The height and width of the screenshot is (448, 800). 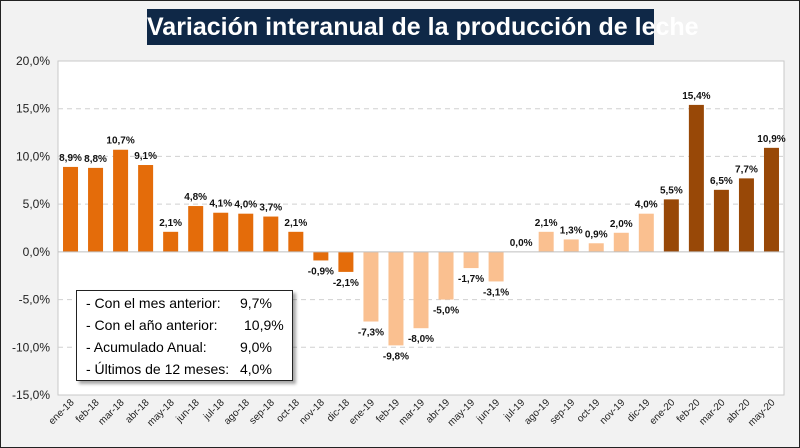 What do you see at coordinates (256, 347) in the screenshot?
I see `summary-value: 9,0%` at bounding box center [256, 347].